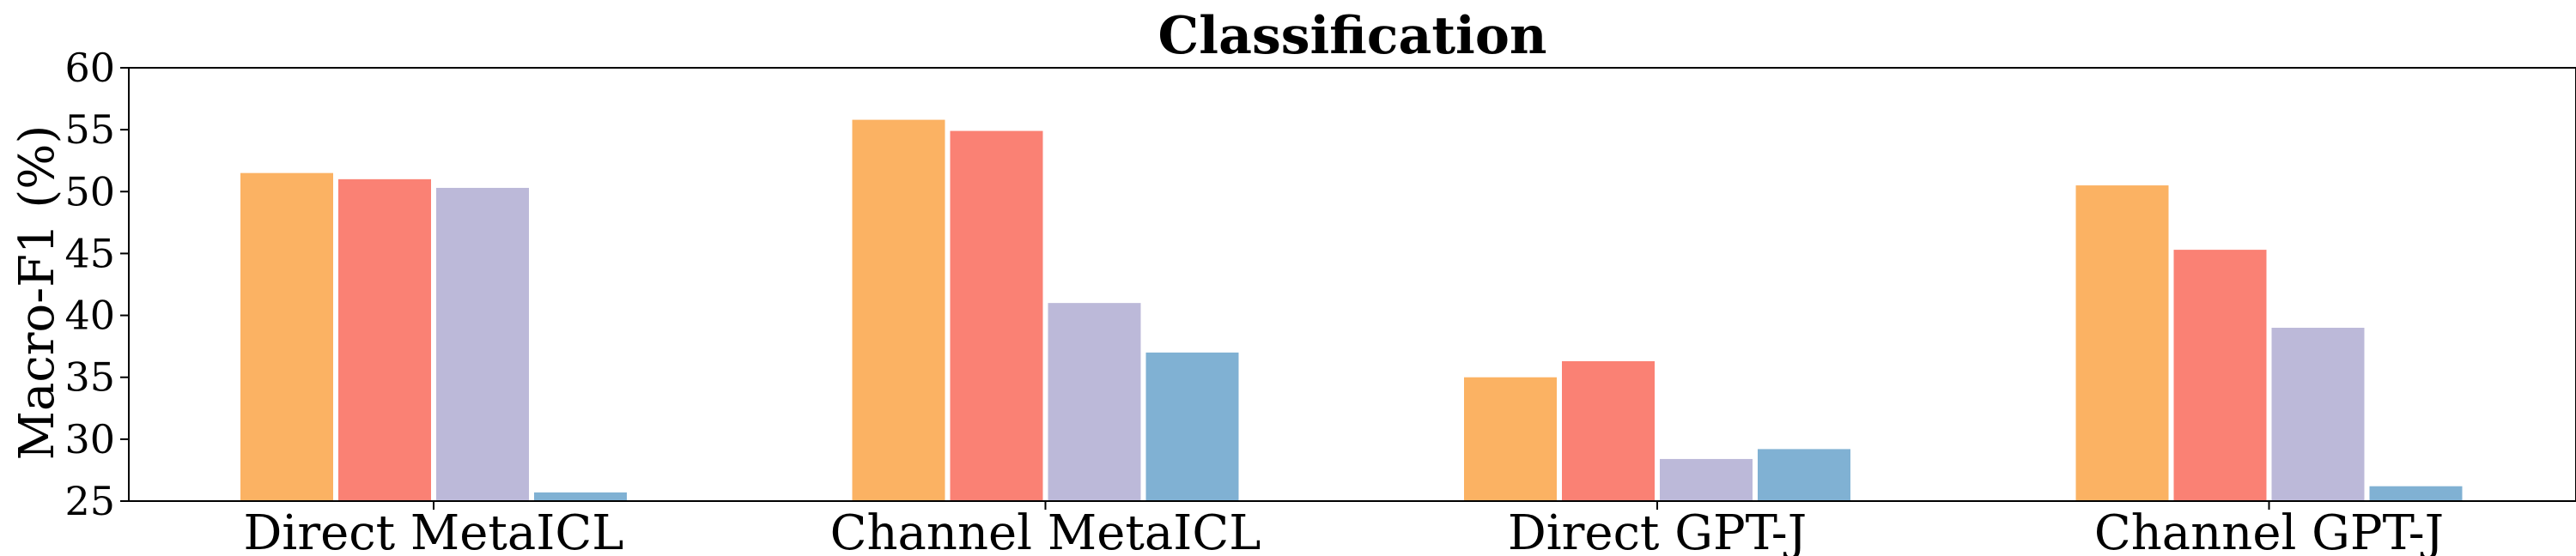  What do you see at coordinates (434, 531) in the screenshot?
I see `x-tick-label: Direct MetaICL` at bounding box center [434, 531].